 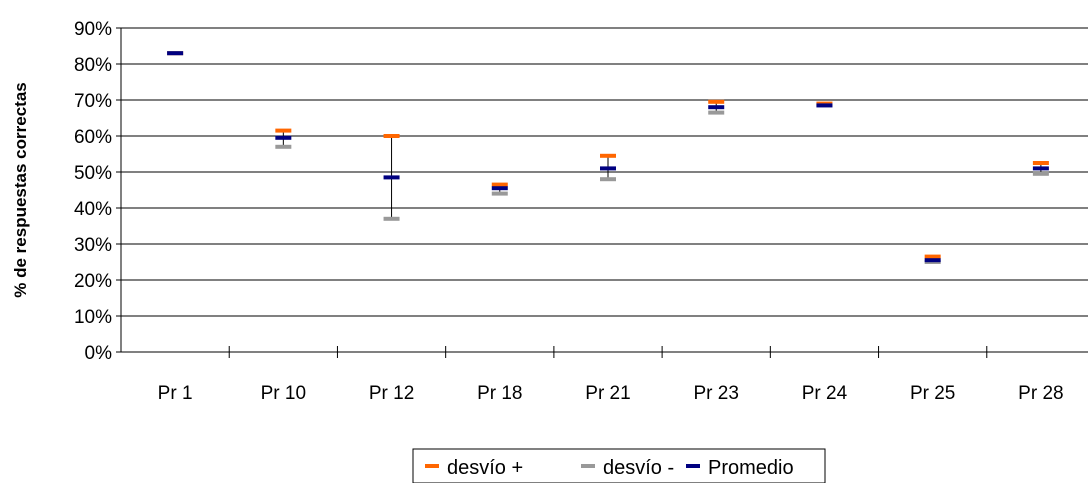 What do you see at coordinates (283, 393) in the screenshot?
I see `x-tick-label: Pr 10` at bounding box center [283, 393].